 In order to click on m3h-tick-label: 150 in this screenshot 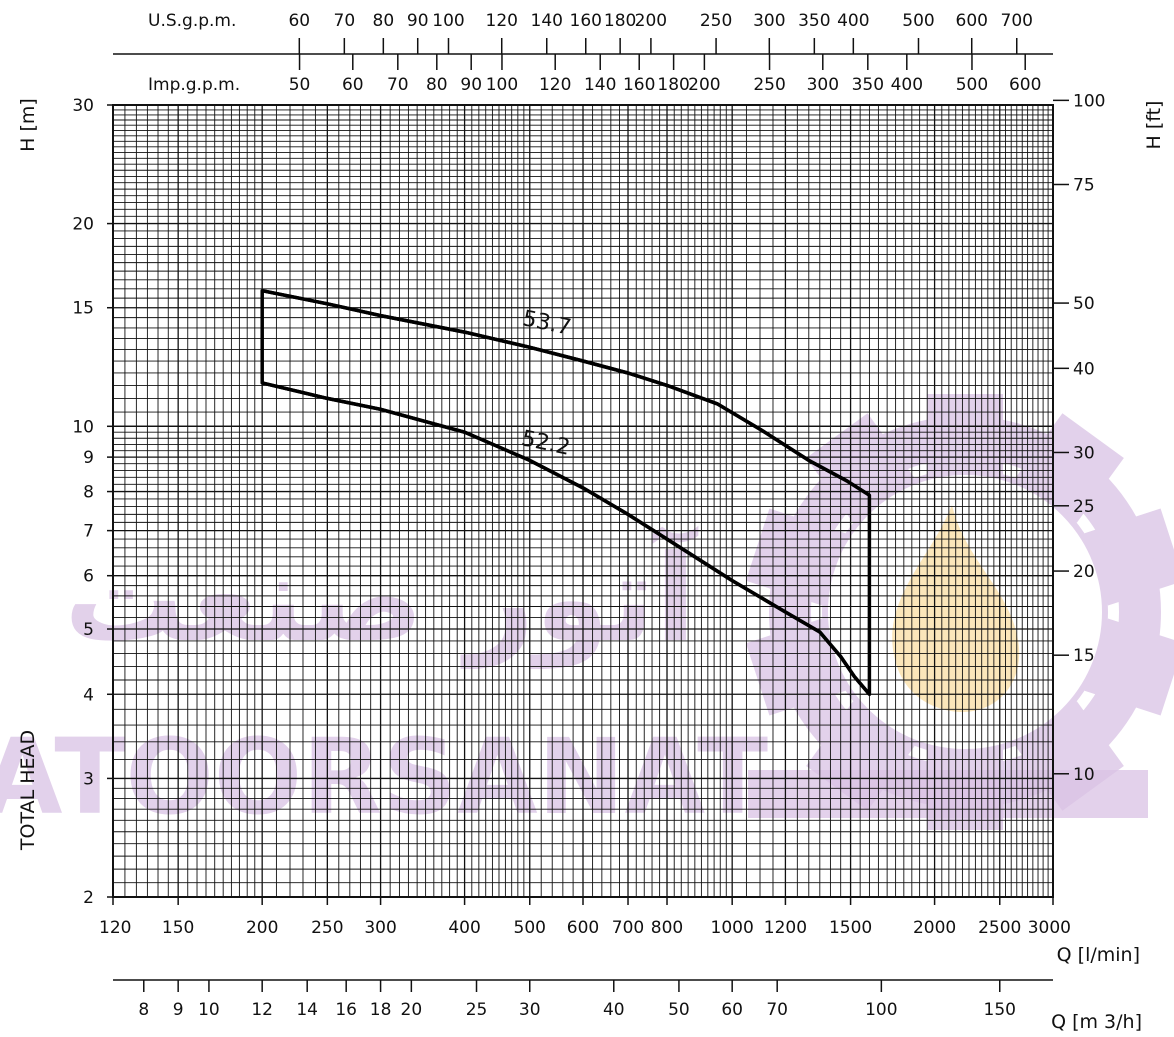, I will do `click(1000, 1010)`.